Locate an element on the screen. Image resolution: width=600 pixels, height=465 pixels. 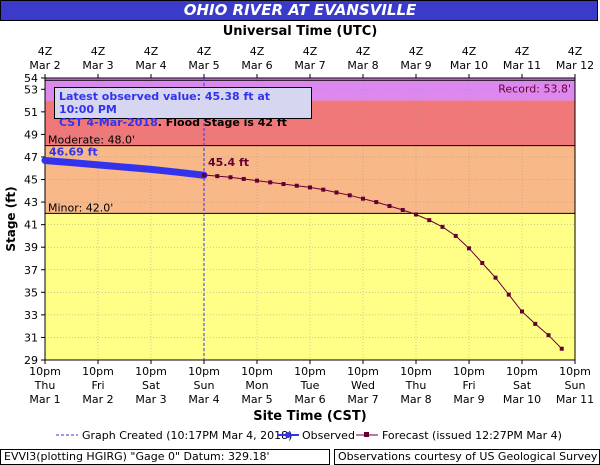
bottom-tick-date: Mar 7 is located at coordinates (362, 399).